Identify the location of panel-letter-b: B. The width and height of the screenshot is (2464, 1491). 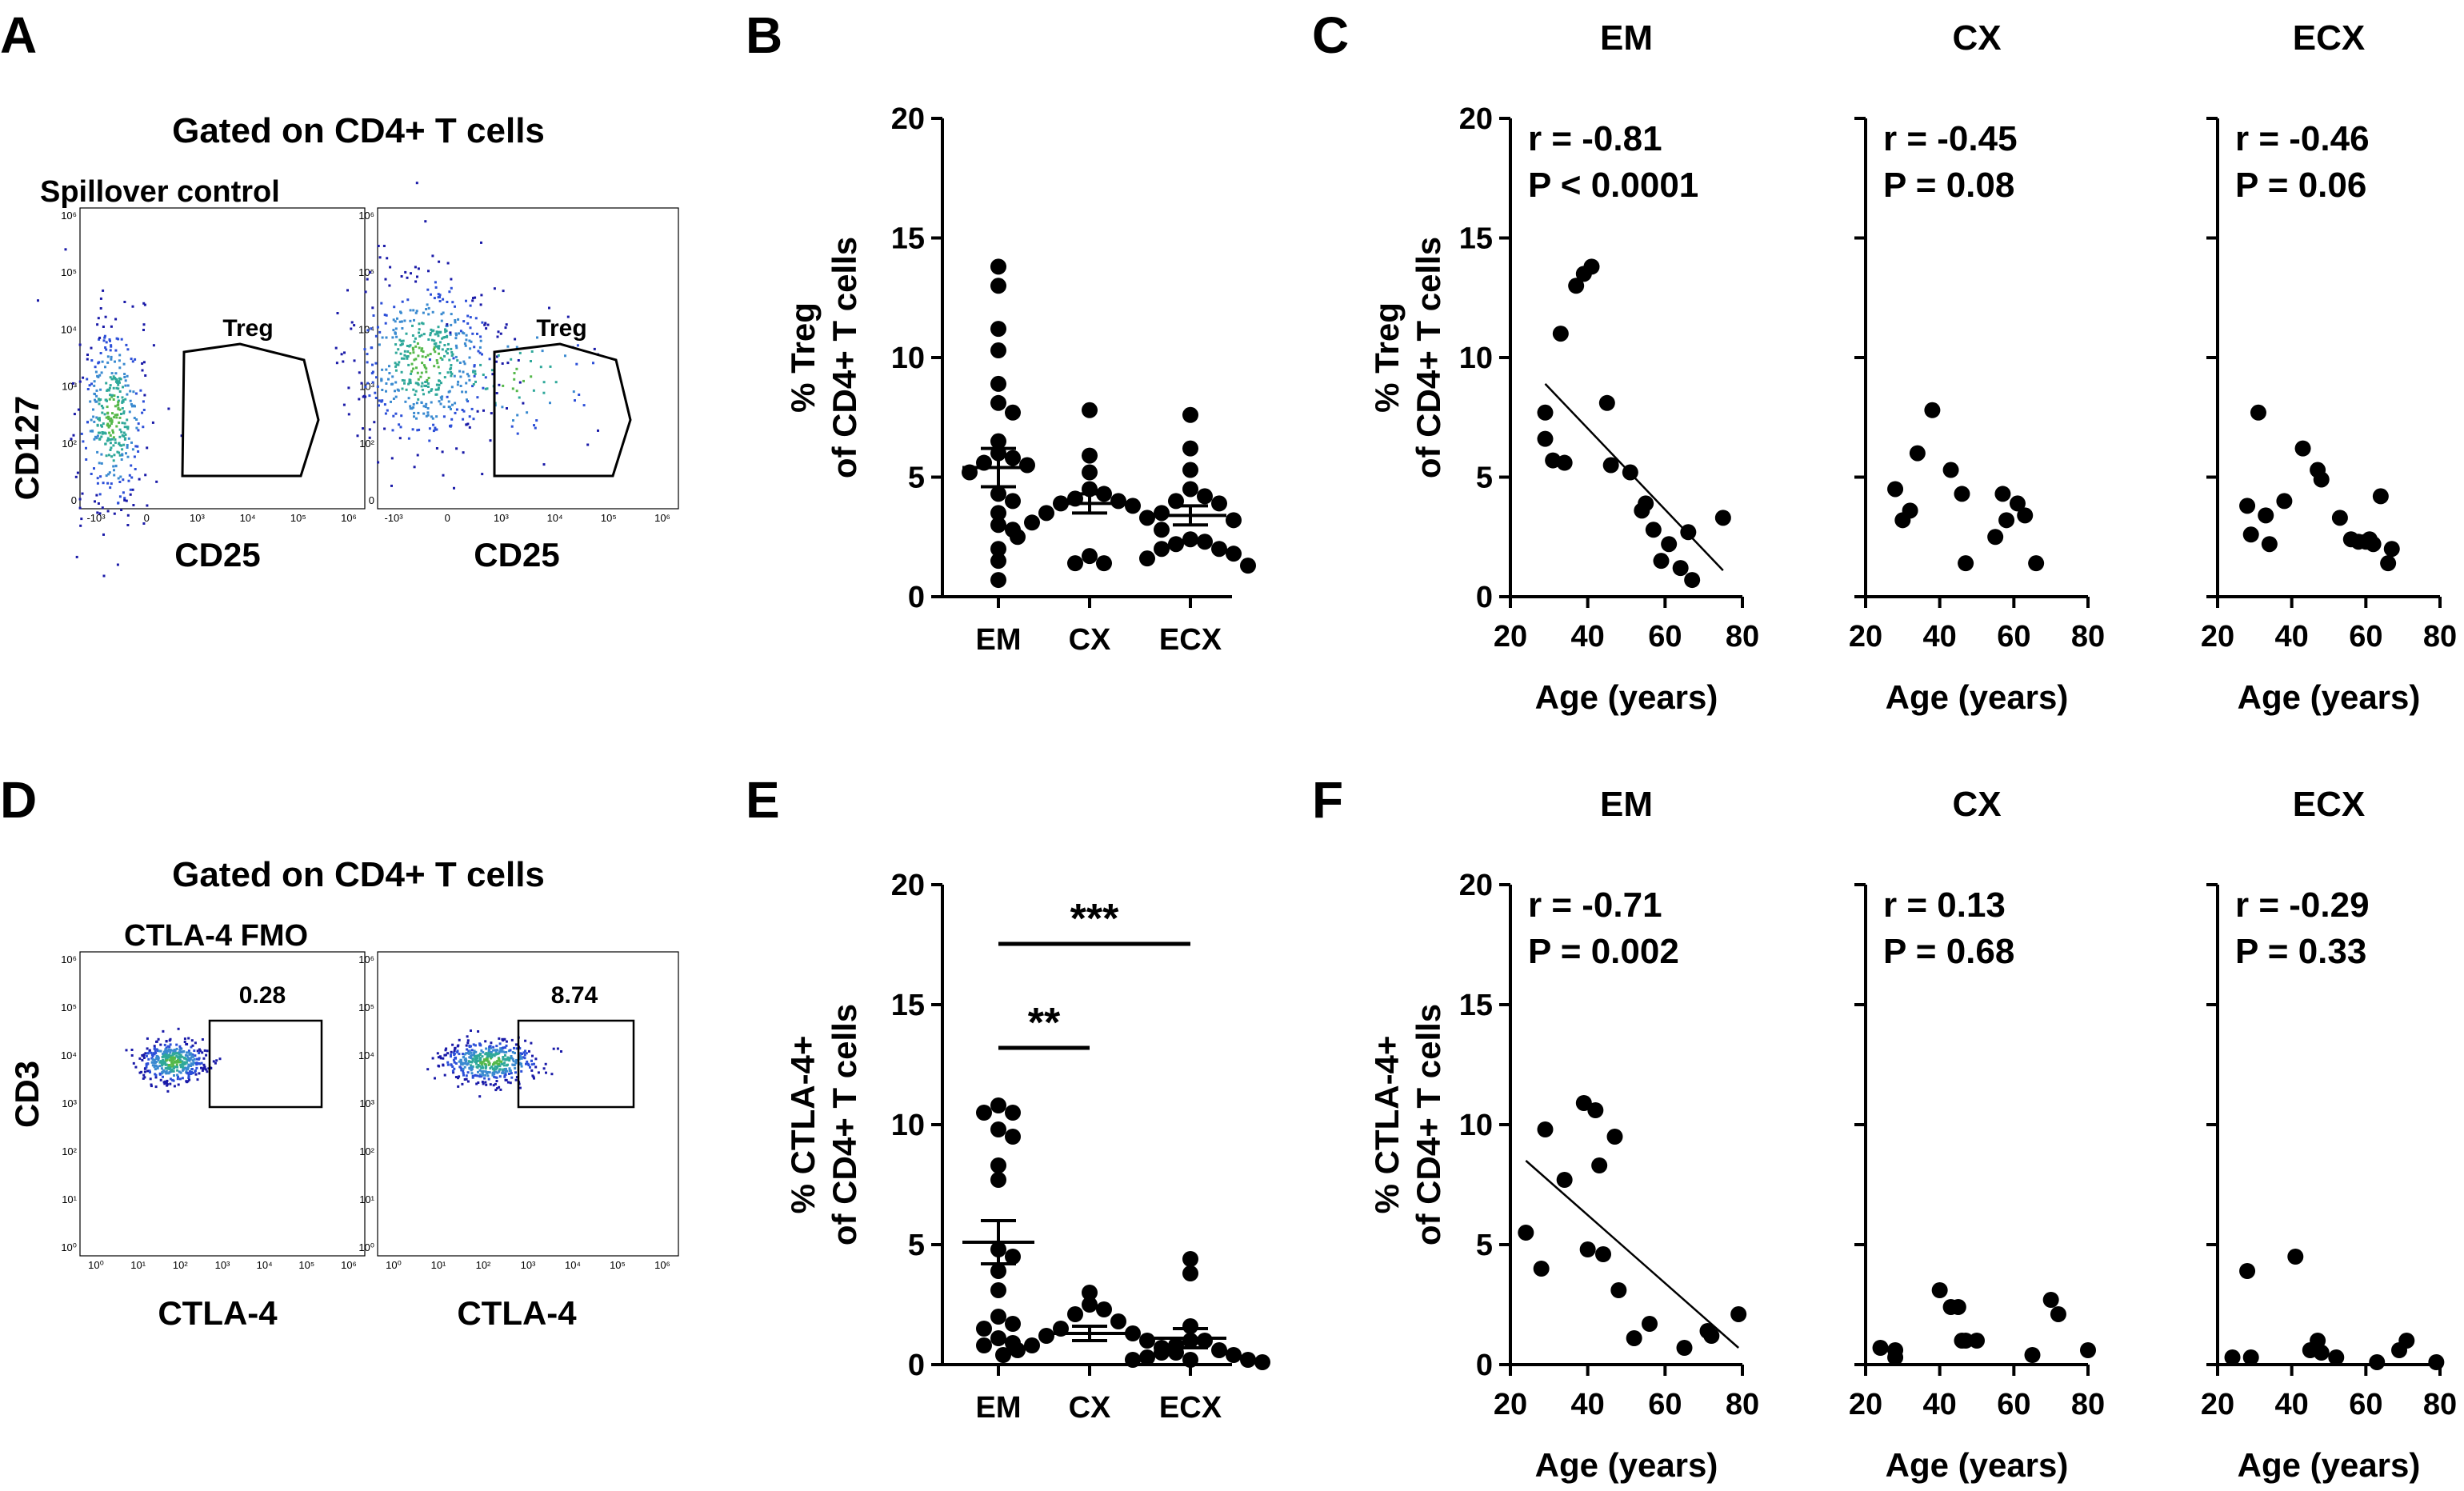
(764, 35).